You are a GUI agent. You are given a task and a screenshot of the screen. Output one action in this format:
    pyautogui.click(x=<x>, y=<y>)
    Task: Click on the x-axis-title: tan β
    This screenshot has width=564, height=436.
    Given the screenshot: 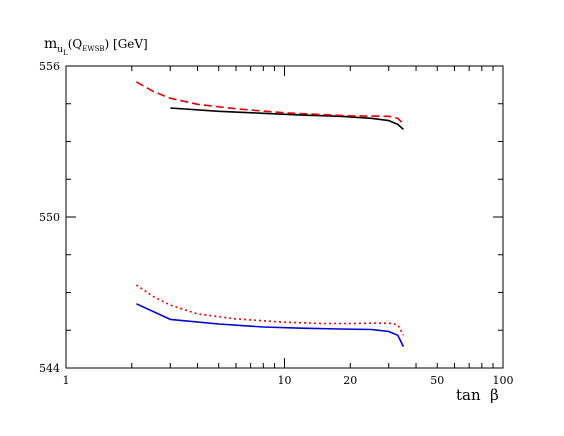 What is the action you would take?
    pyautogui.click(x=477, y=395)
    